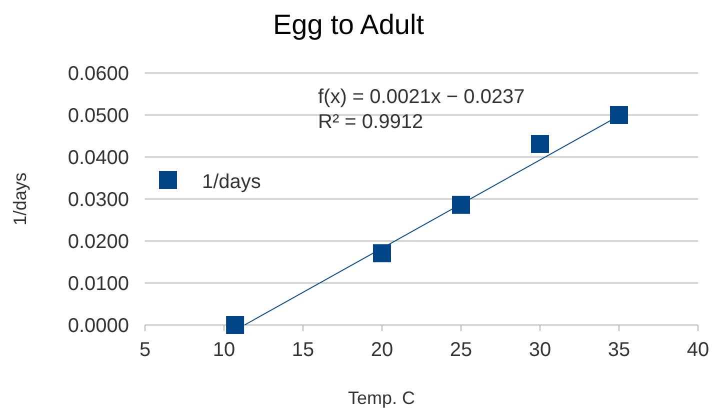  Describe the element at coordinates (619, 350) in the screenshot. I see `x-tick-label: 35` at that location.